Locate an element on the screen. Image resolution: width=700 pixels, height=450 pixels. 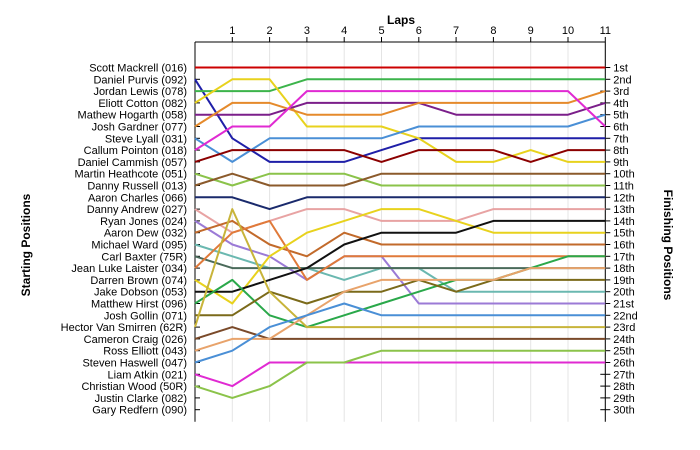
driver-label: Christian Wood (50R) is located at coordinates (134, 387).